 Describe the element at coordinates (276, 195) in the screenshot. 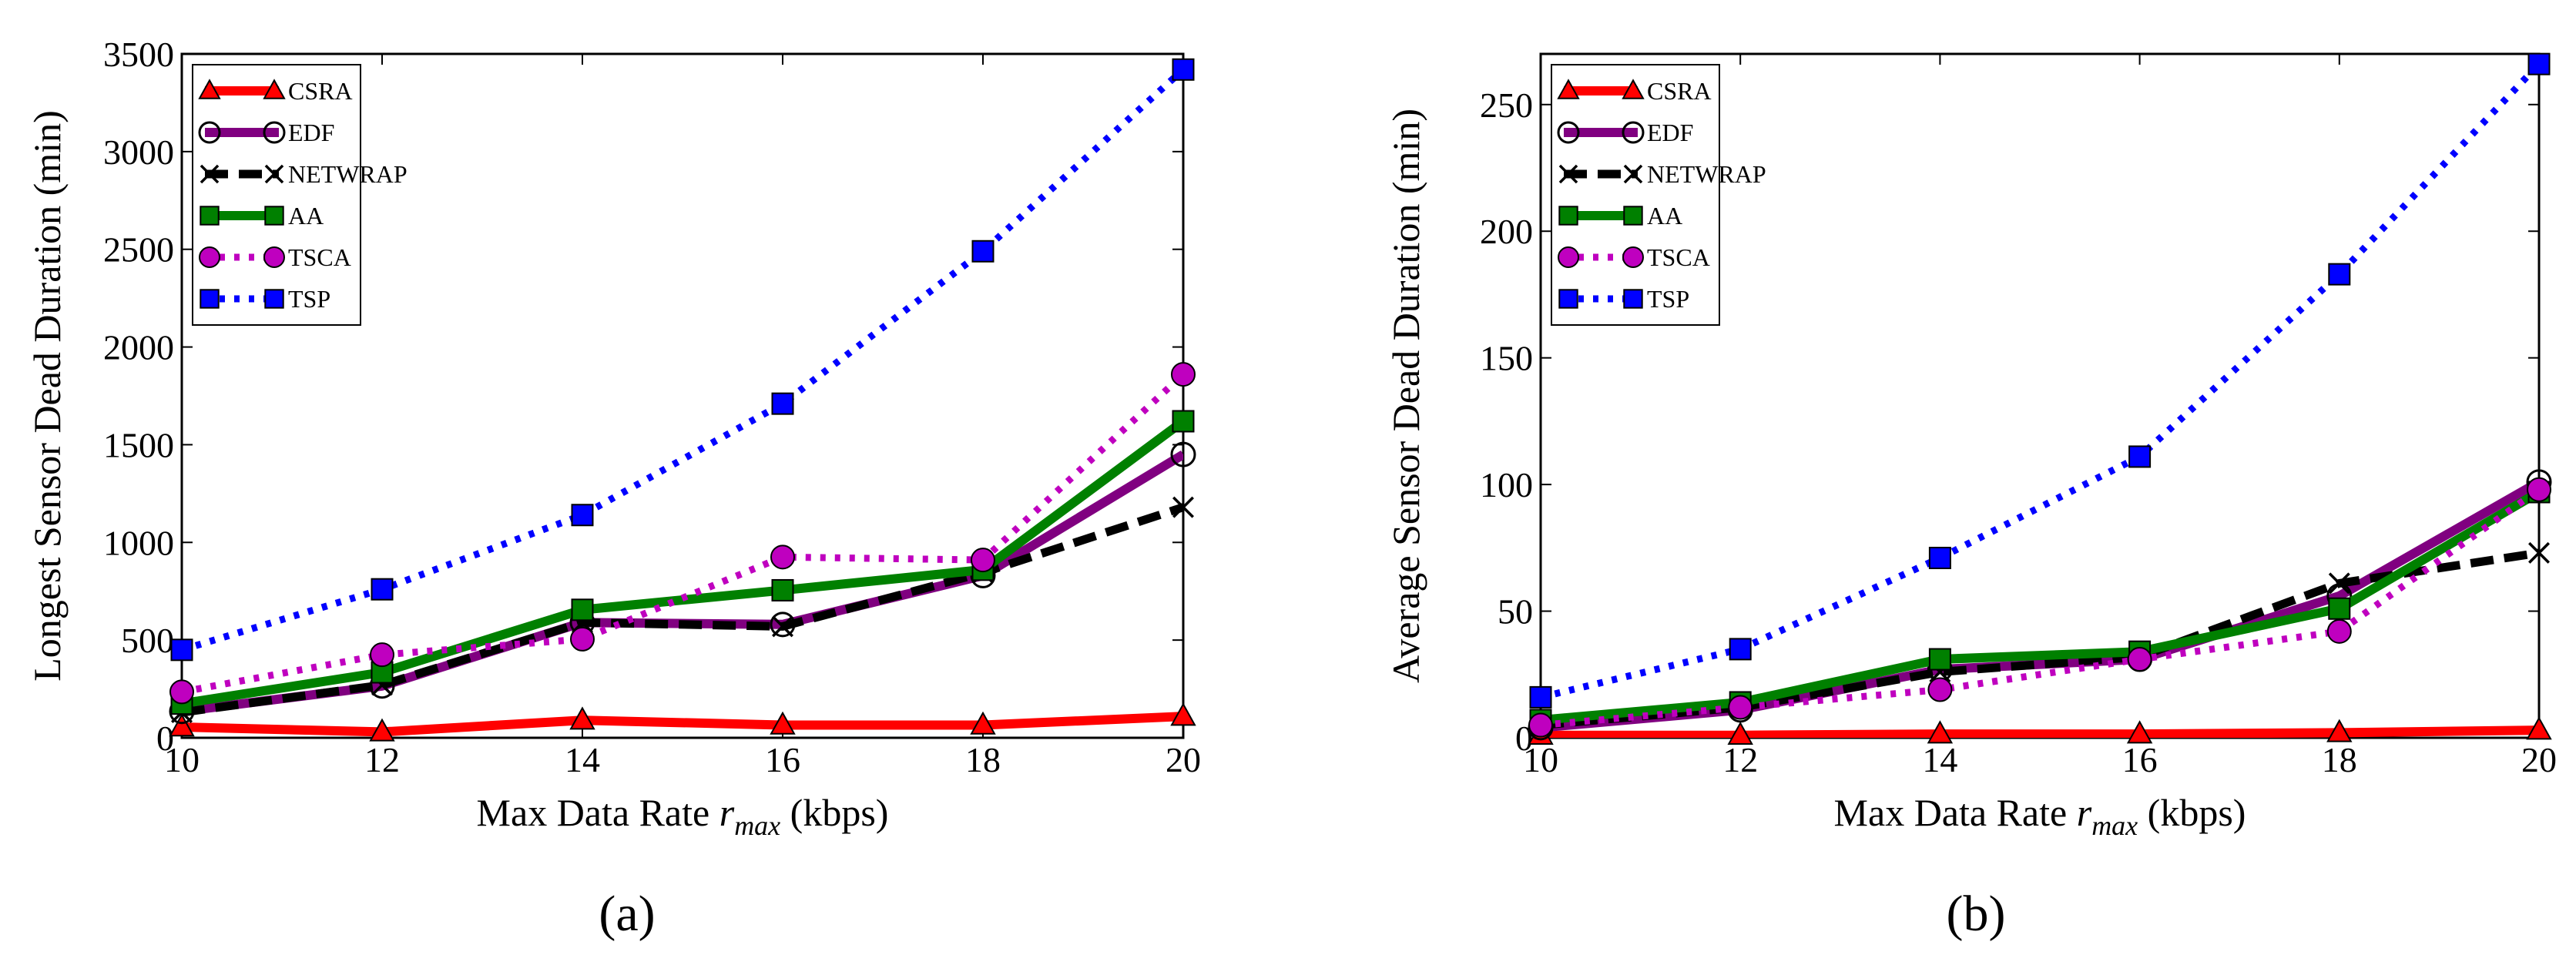

I see `legend-box` at that location.